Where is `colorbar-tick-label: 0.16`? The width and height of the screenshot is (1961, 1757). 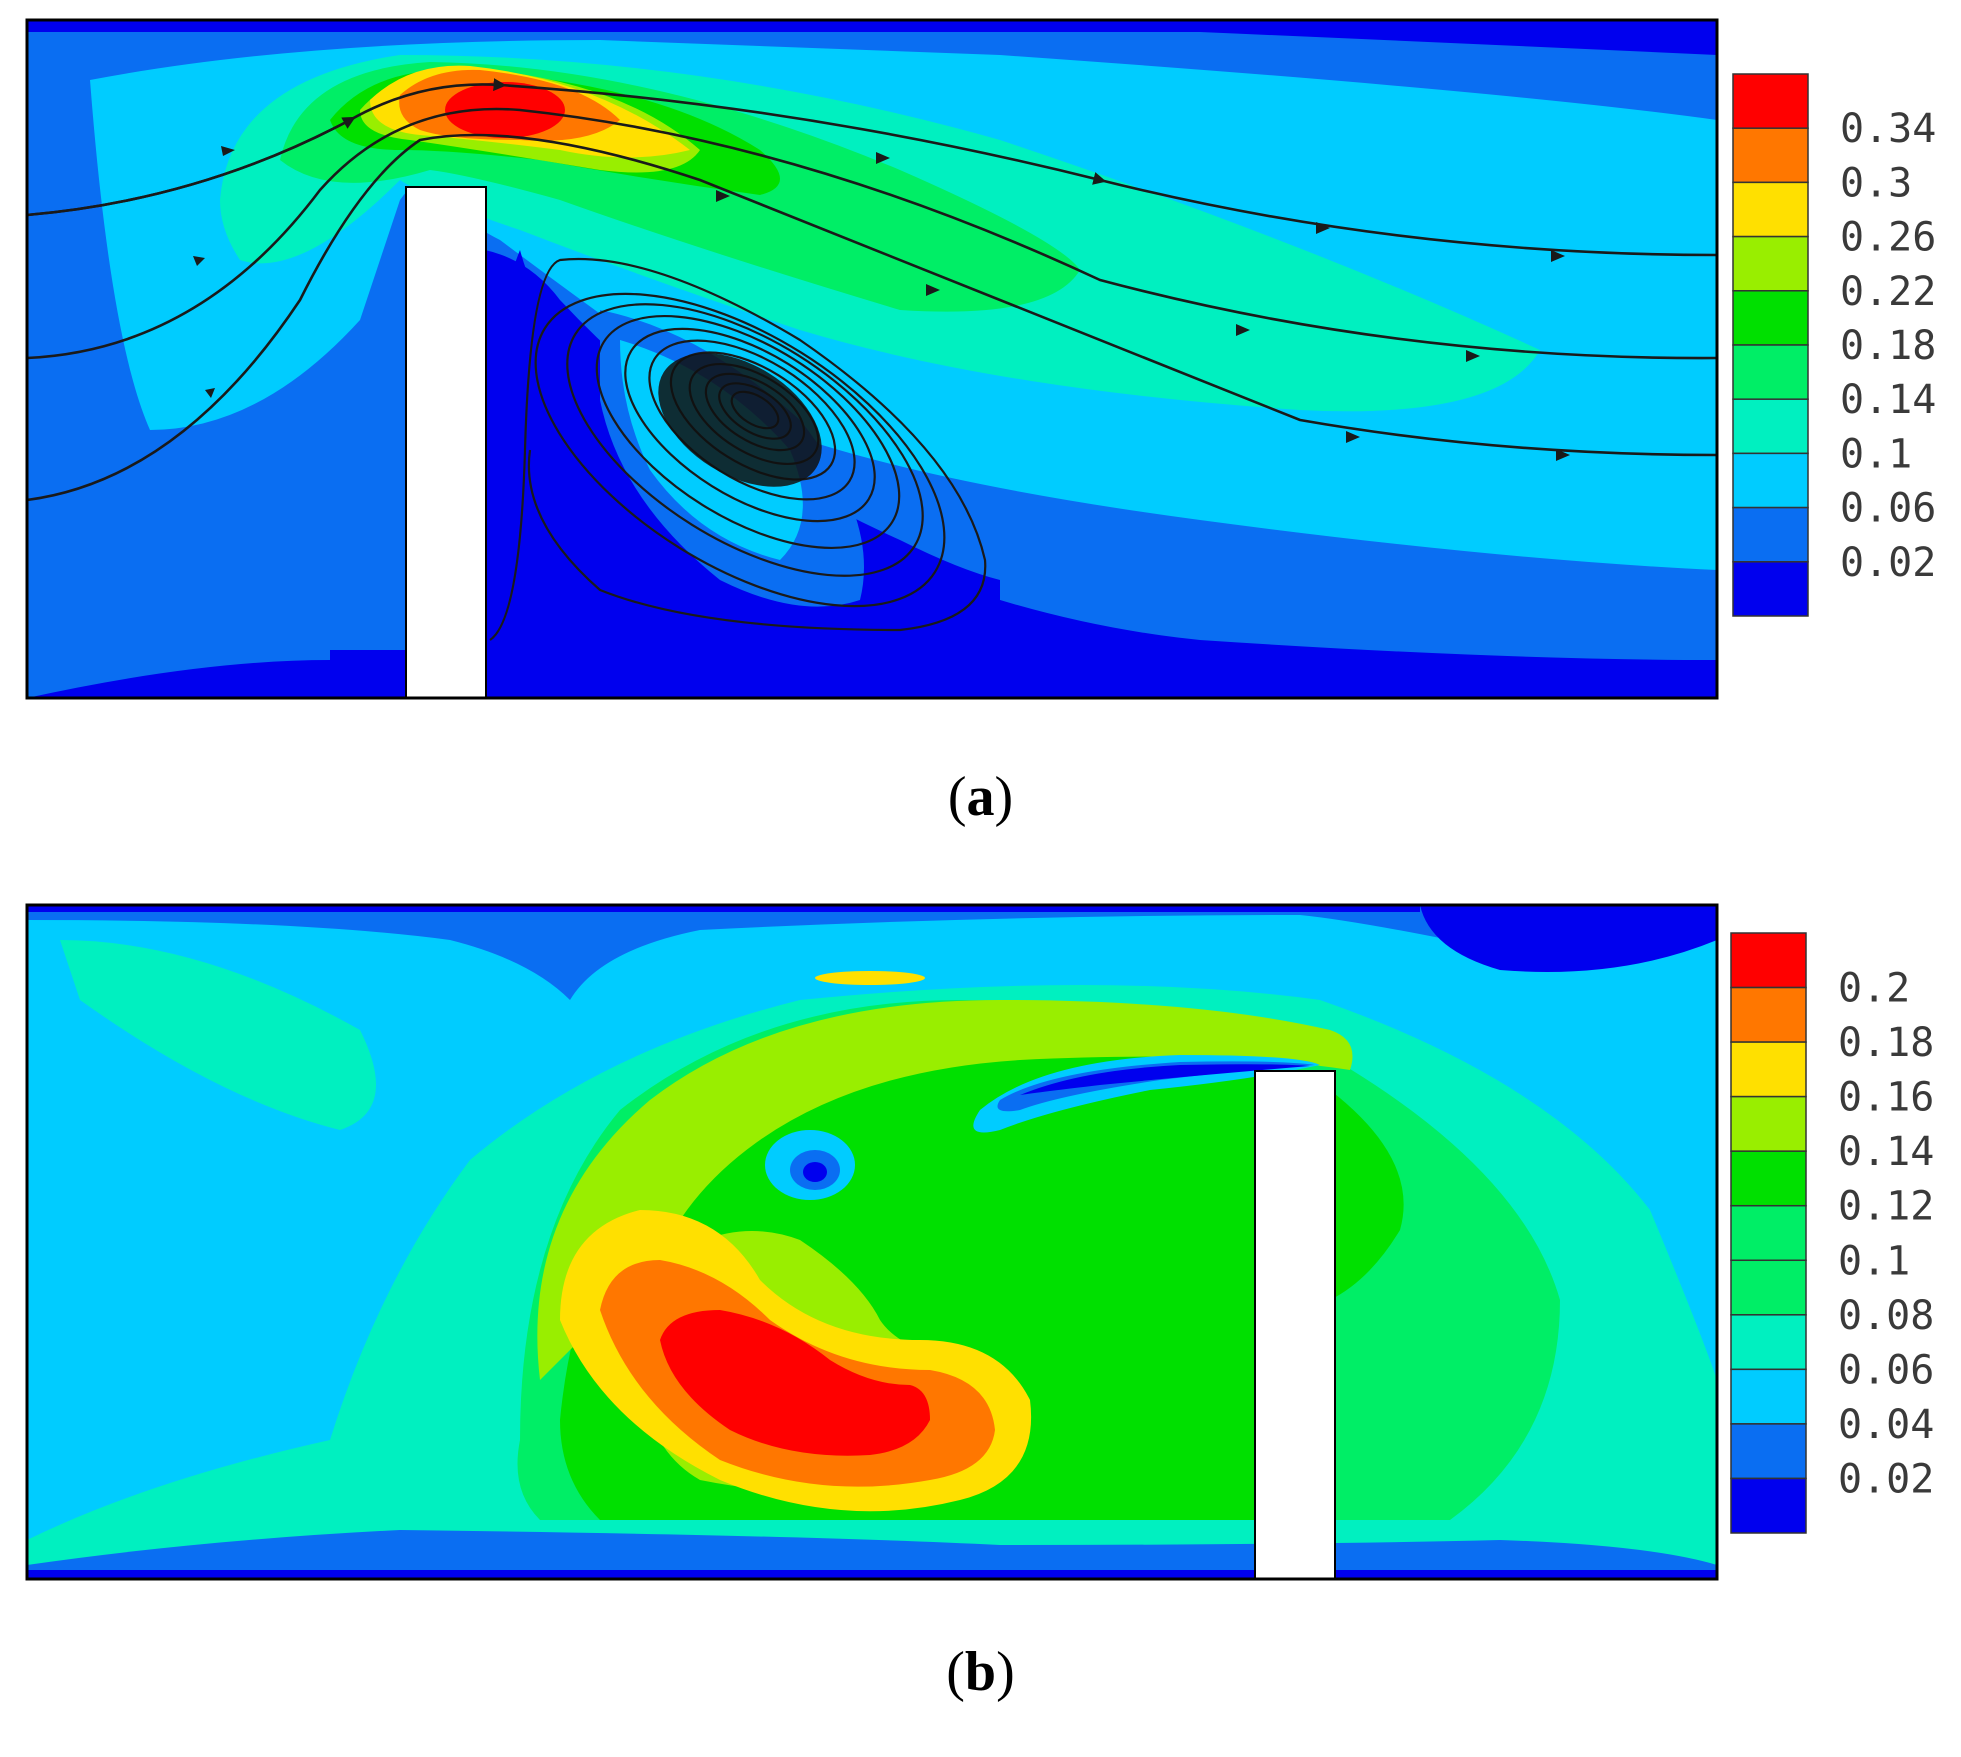
colorbar-tick-label: 0.16 is located at coordinates (1886, 1098).